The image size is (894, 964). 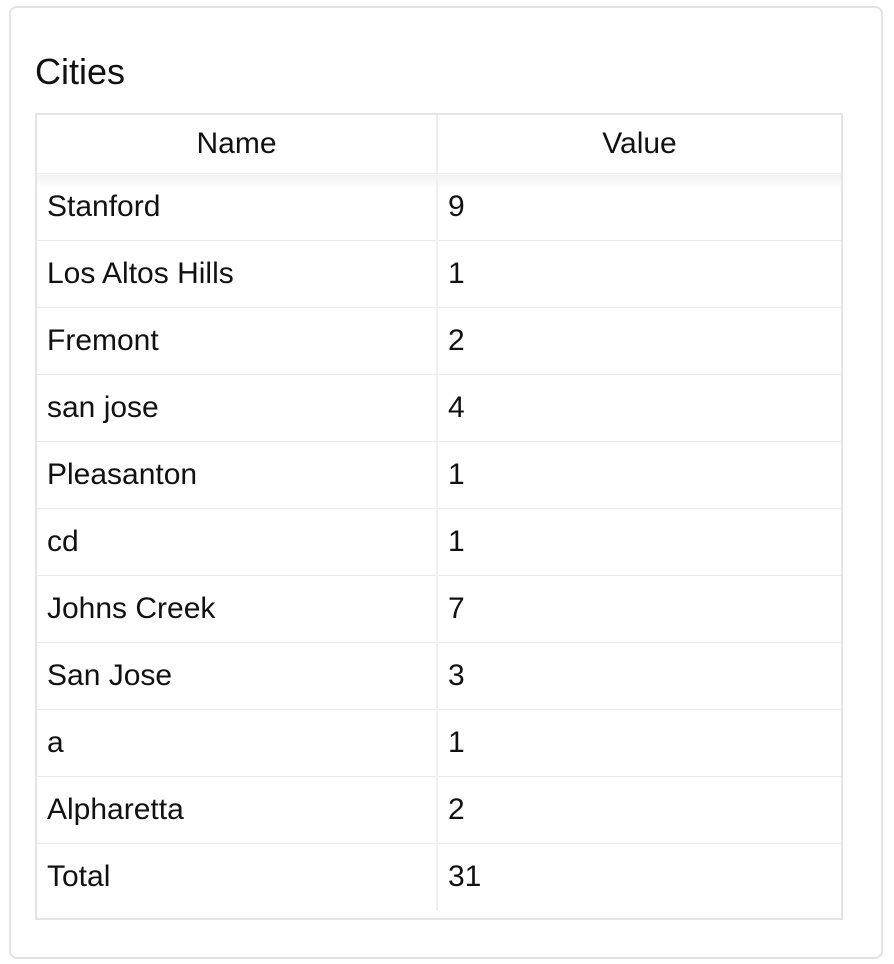 I want to click on header-row: Name Value, so click(x=439, y=144).